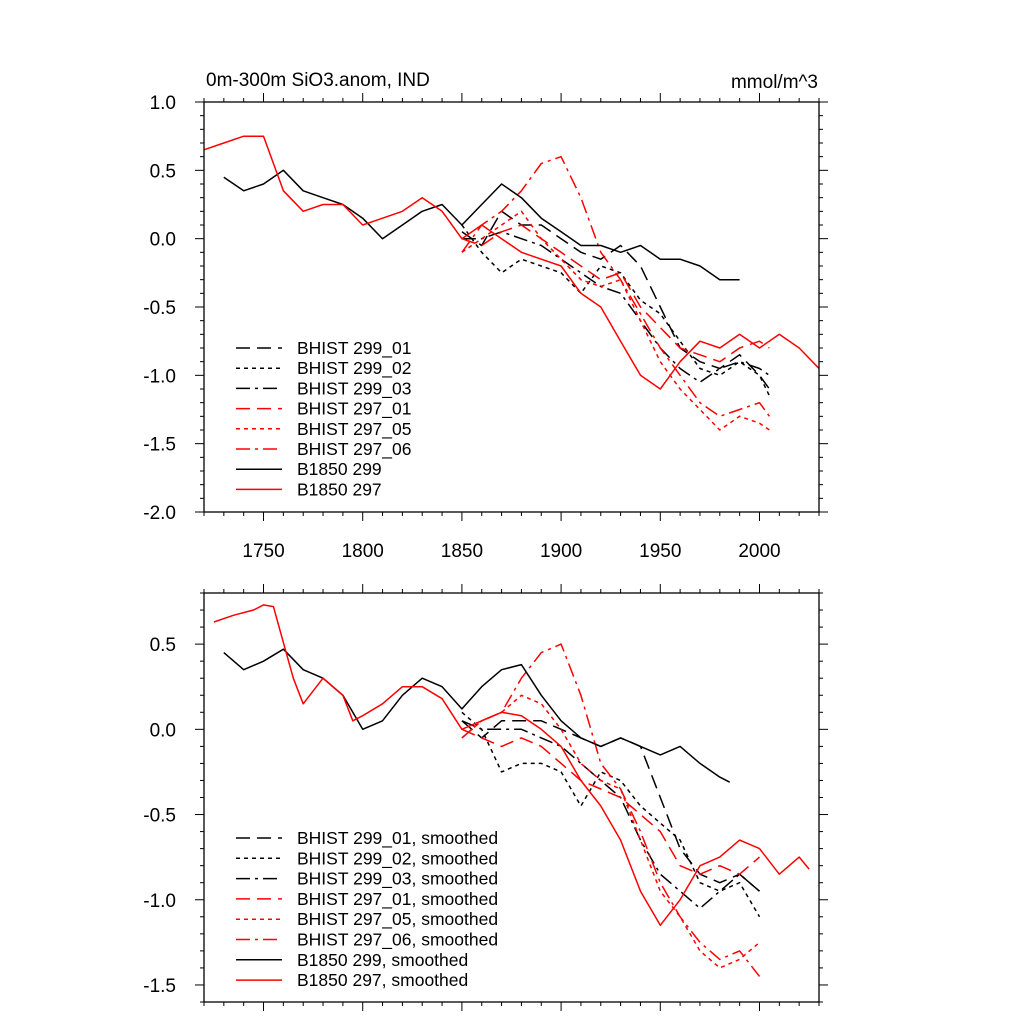 This screenshot has width=1024, height=1024. What do you see at coordinates (339, 489) in the screenshot?
I see `legend-label: B1850 297` at bounding box center [339, 489].